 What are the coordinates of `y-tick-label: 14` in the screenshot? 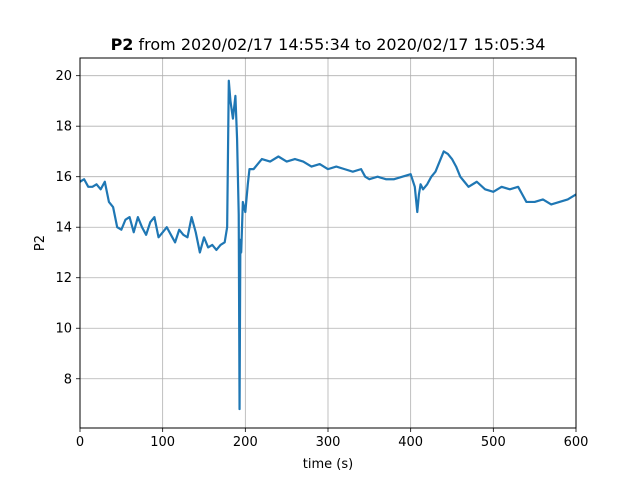 It's located at (63, 228).